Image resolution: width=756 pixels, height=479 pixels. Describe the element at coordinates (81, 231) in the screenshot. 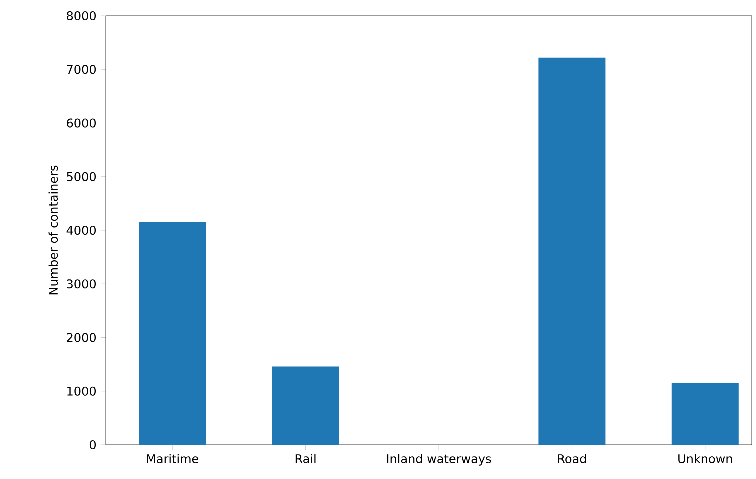

I see `y-tick-label: 4000` at that location.